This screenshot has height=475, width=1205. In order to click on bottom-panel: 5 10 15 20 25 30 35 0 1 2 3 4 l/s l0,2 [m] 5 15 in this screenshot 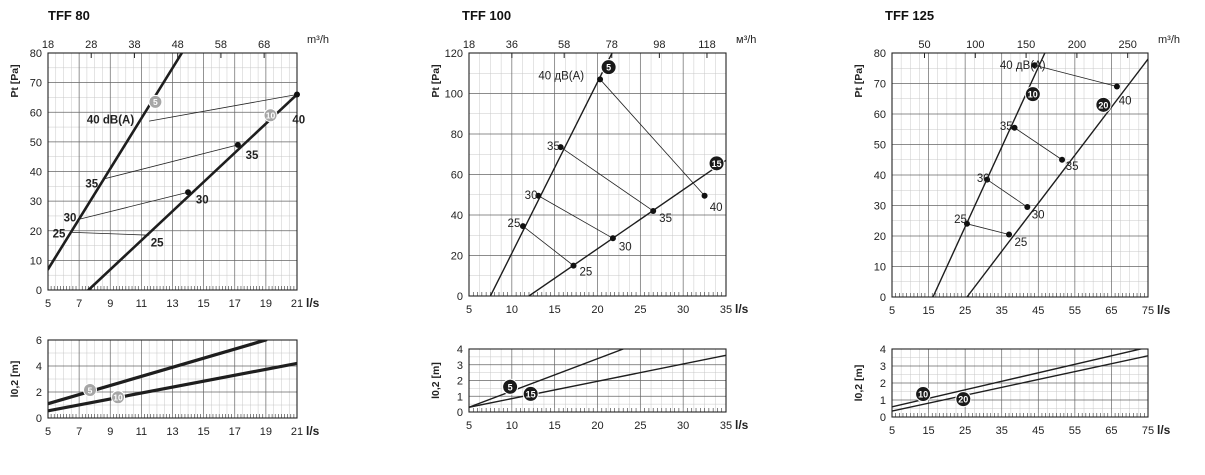, I will do `click(589, 388)`.